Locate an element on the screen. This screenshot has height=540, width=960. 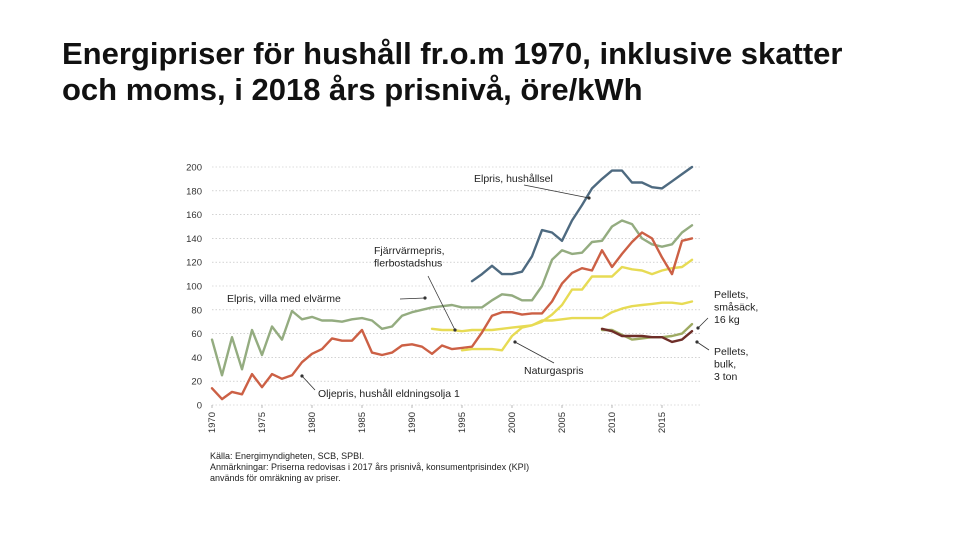
annotation-text: Fjärrvärmepris, is located at coordinates (409, 251).